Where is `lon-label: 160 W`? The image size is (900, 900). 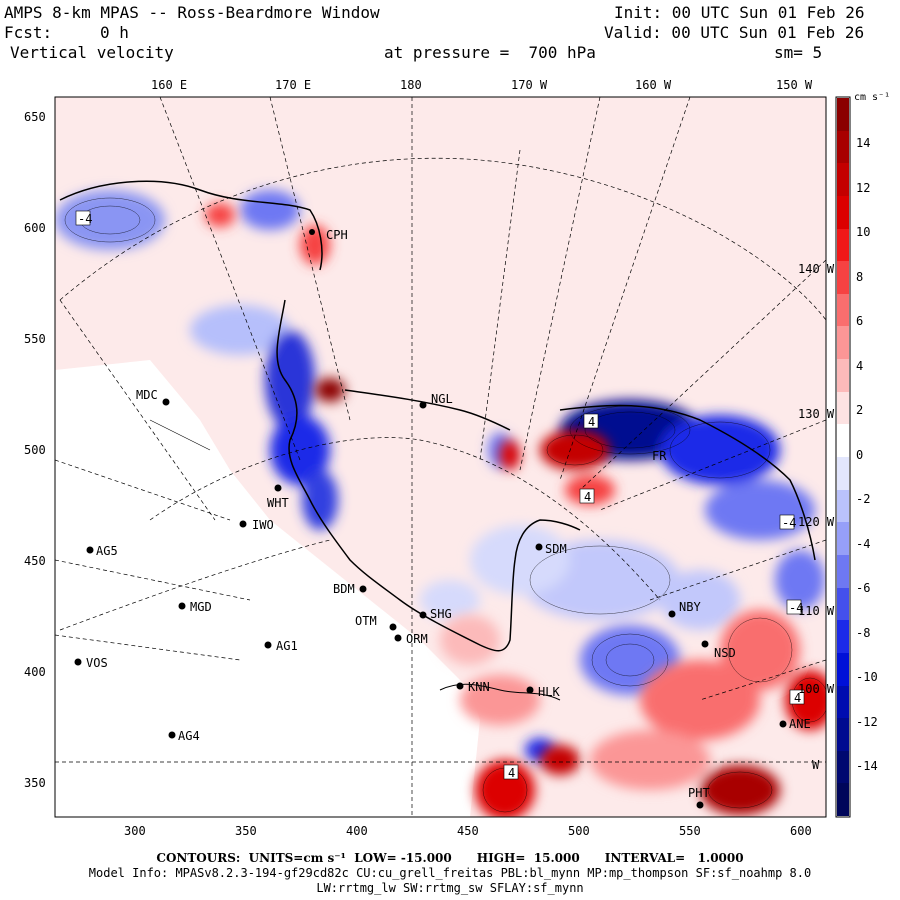 lon-label: 160 W is located at coordinates (653, 85).